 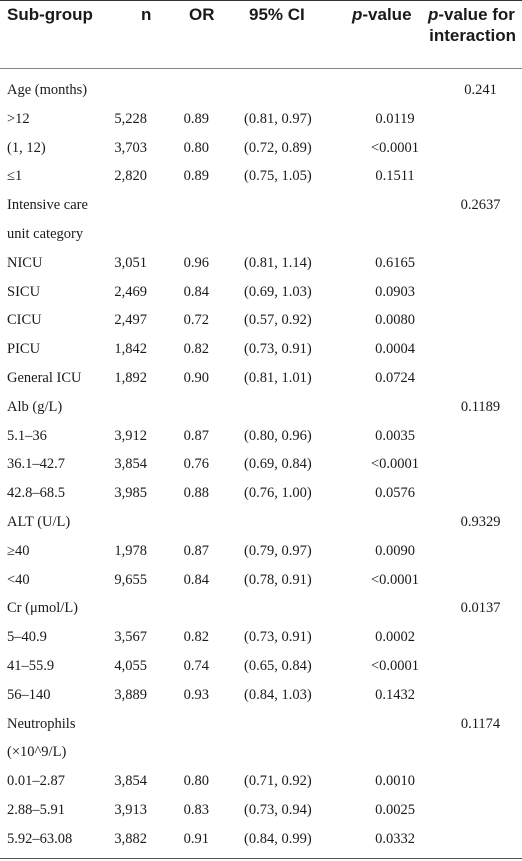 I want to click on table-row: (×10^9/L), so click(x=261, y=752).